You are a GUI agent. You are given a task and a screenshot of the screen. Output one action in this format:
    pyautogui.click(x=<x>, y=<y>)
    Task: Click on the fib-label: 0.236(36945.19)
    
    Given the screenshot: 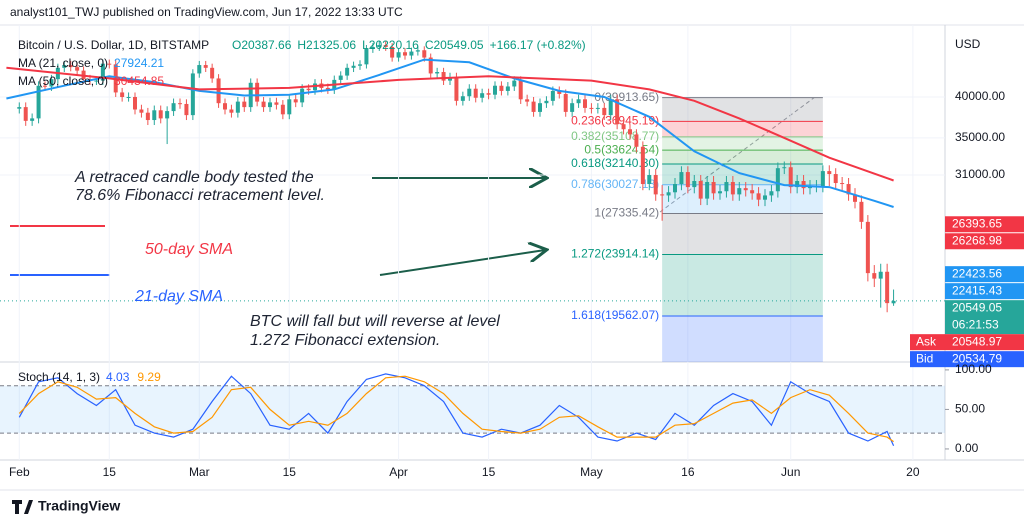 What is the action you would take?
    pyautogui.click(x=615, y=120)
    